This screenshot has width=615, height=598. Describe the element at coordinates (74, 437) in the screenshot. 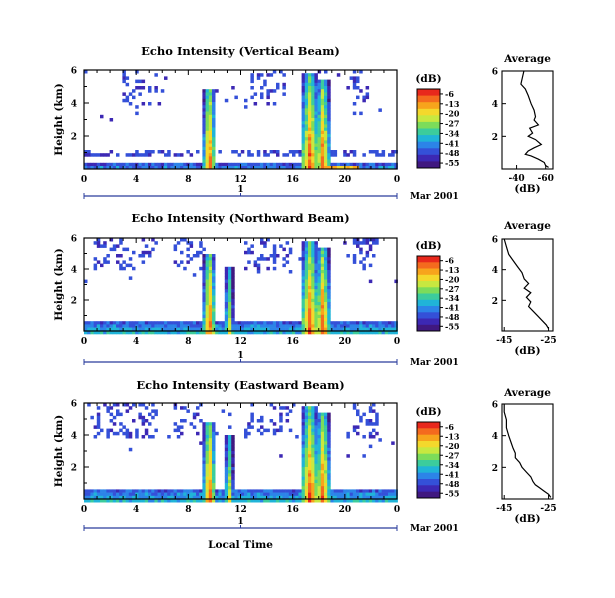

I see `y-tick-label: 4` at that location.